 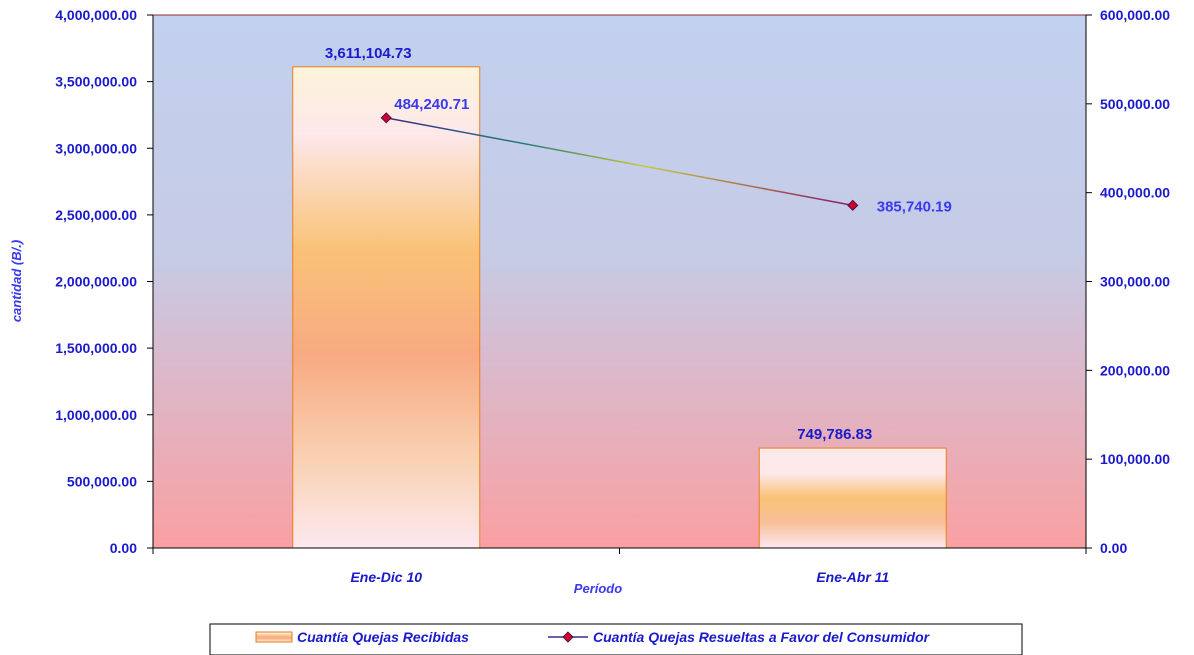 I want to click on right-tick-label: 300,000.00, so click(x=1135, y=282).